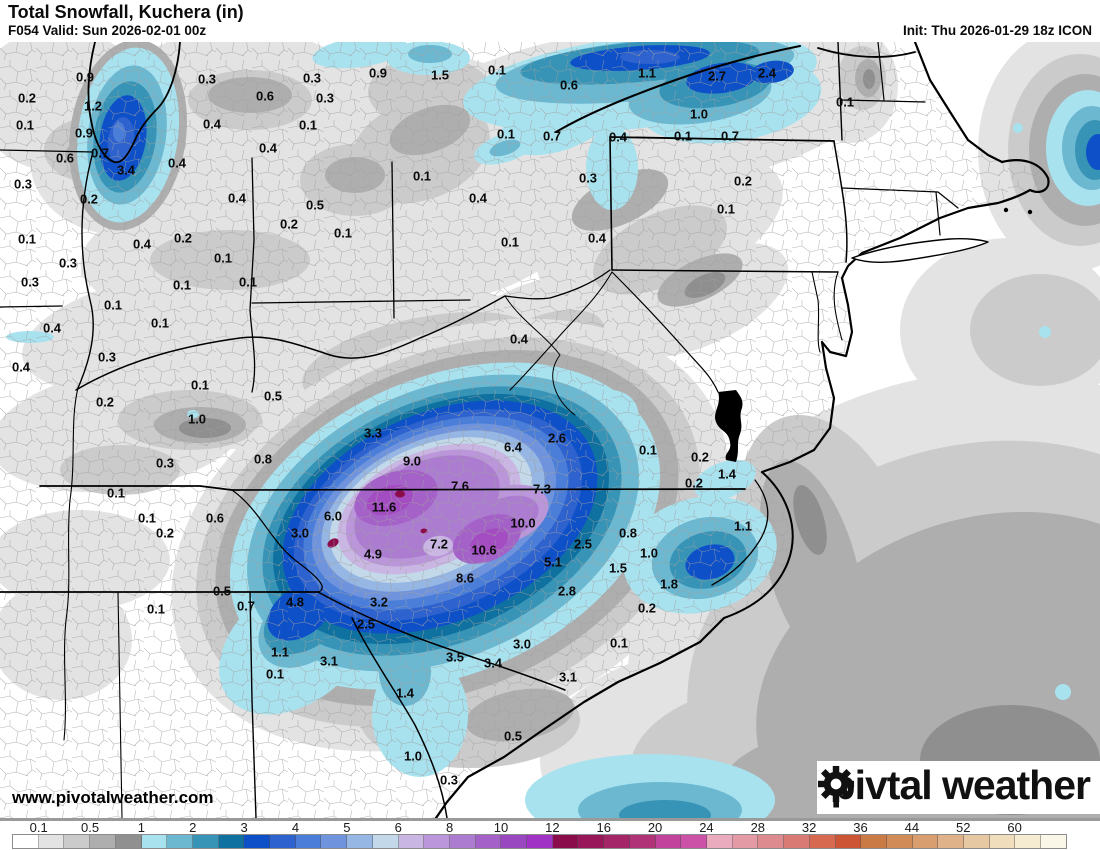 This screenshot has height=850, width=1100. What do you see at coordinates (835, 784) in the screenshot?
I see `gear-icon` at bounding box center [835, 784].